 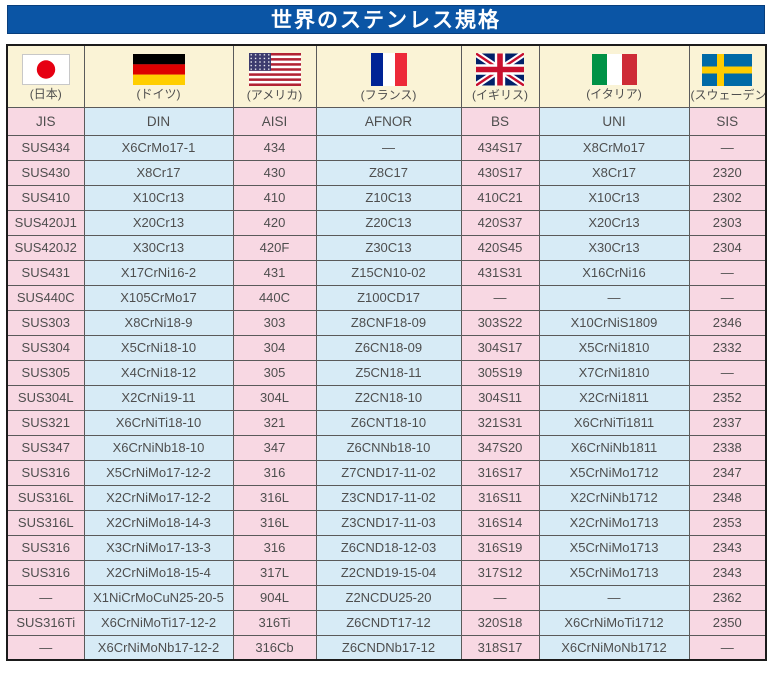 What do you see at coordinates (727, 322) in the screenshot?
I see `cell-sis: 2346` at bounding box center [727, 322].